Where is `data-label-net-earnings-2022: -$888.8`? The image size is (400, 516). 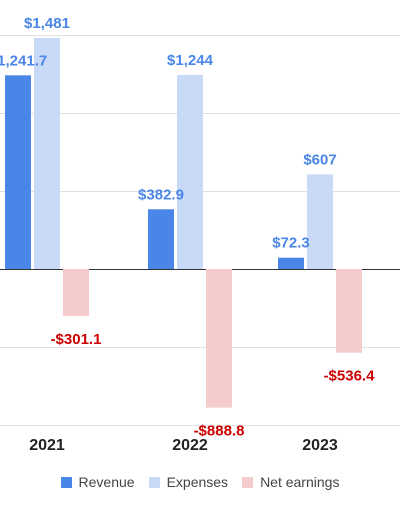 data-label-net-earnings-2022: -$888.8 is located at coordinates (219, 431).